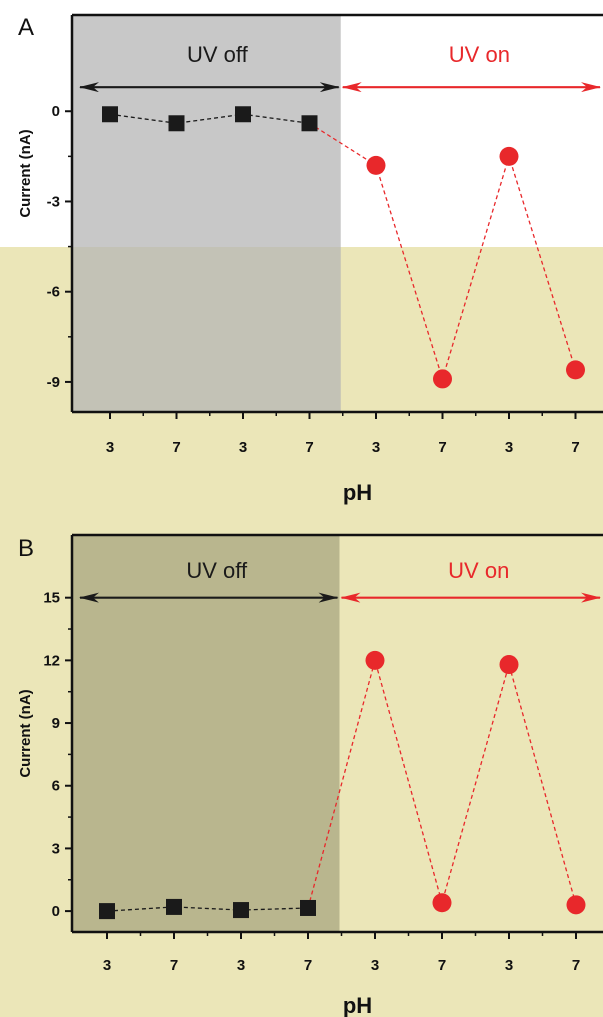 This screenshot has width=603, height=1017. Describe the element at coordinates (56, 786) in the screenshot. I see `y-tick-label: 6` at that location.